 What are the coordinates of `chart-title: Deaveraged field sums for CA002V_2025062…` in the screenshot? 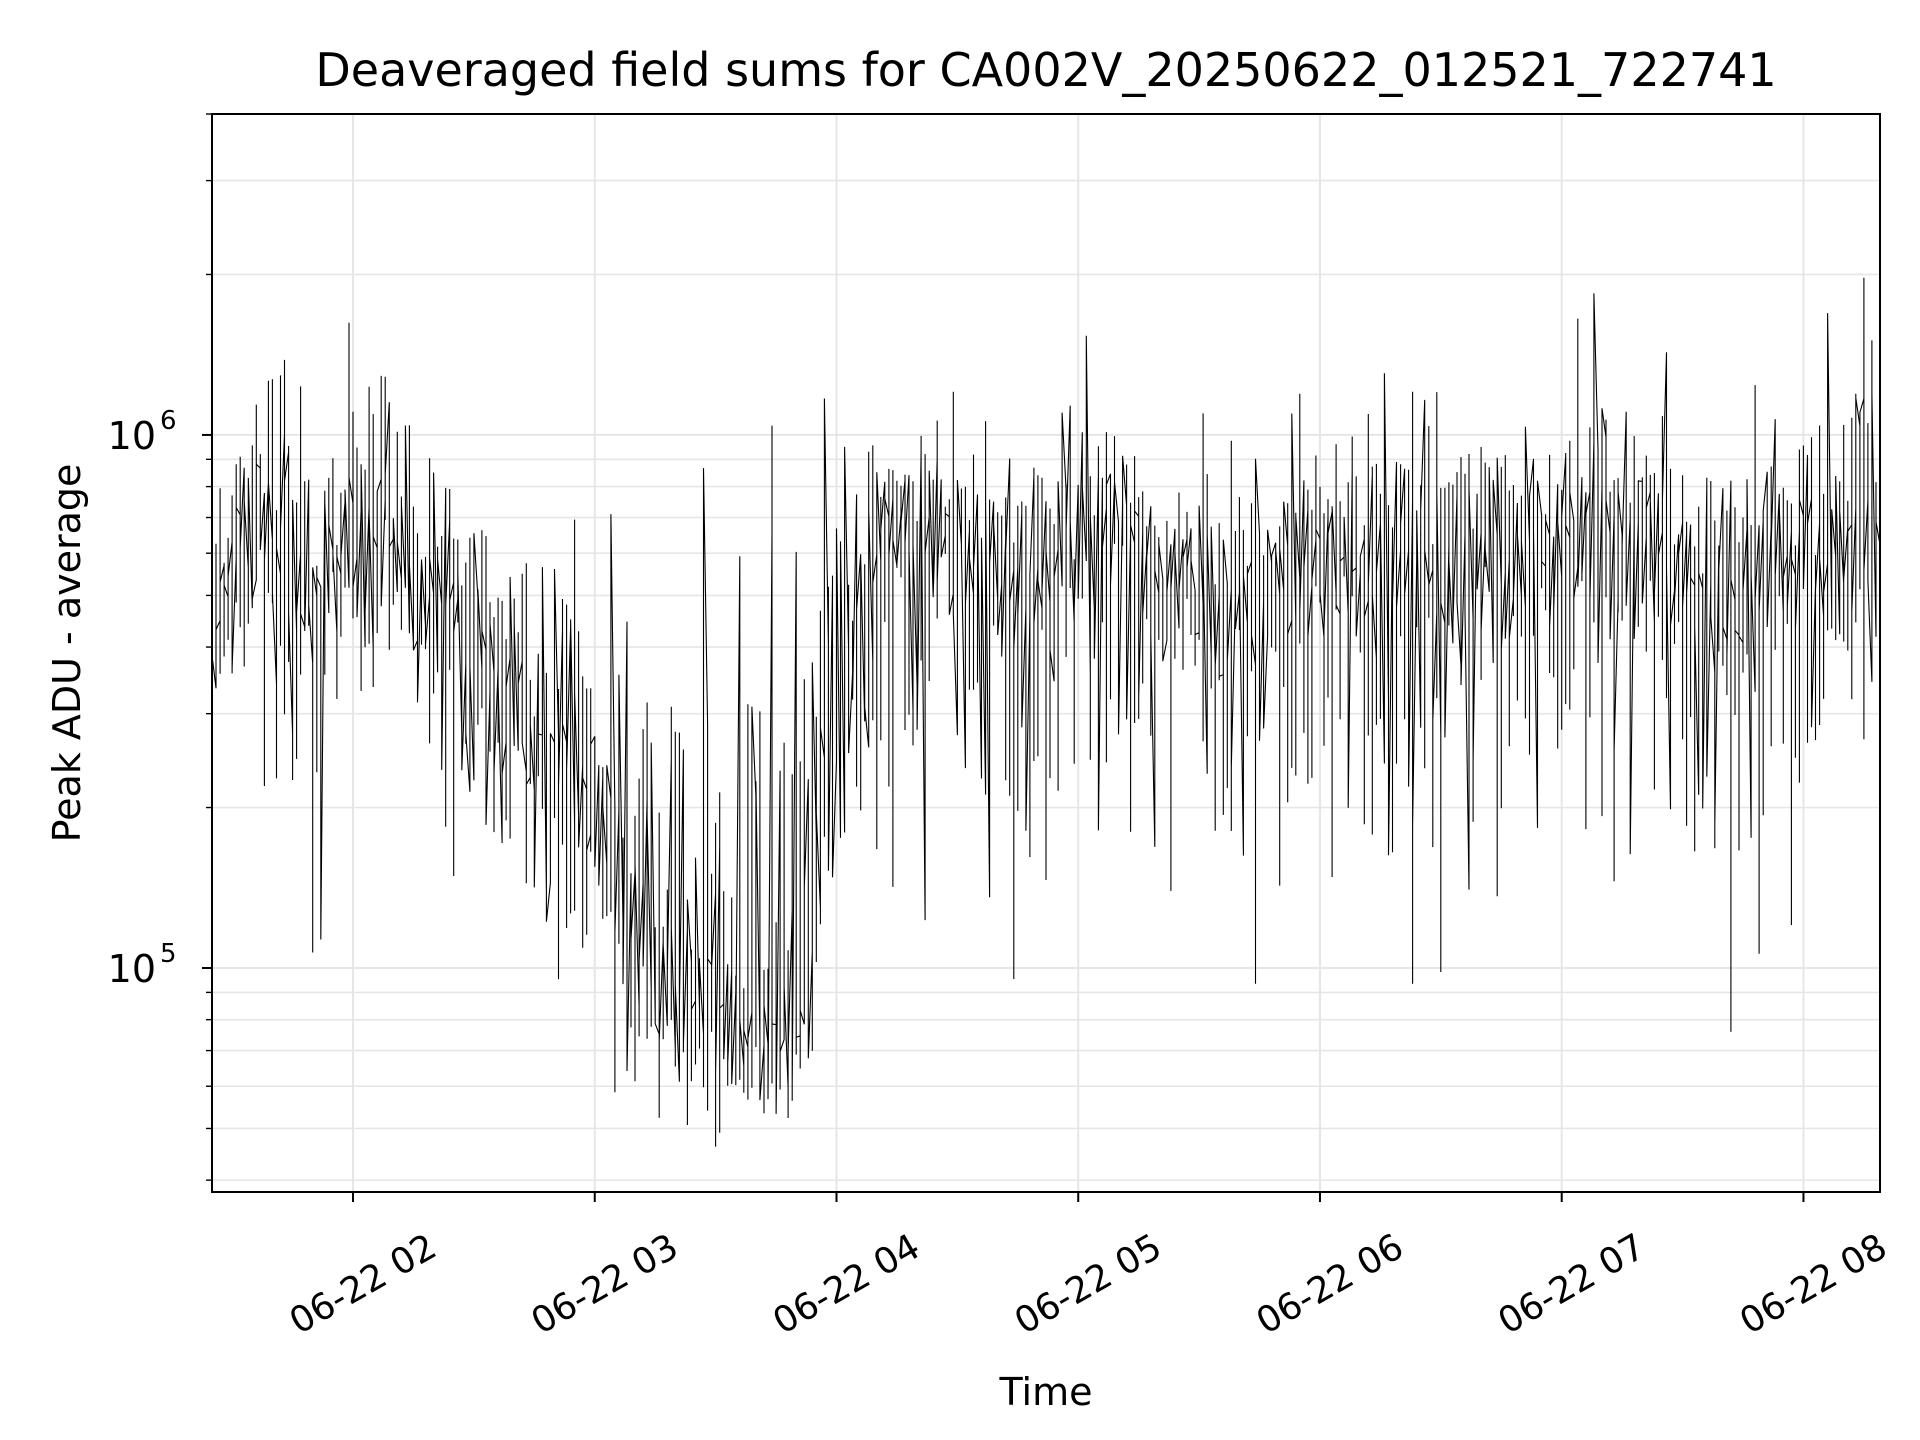 It's located at (1045, 70).